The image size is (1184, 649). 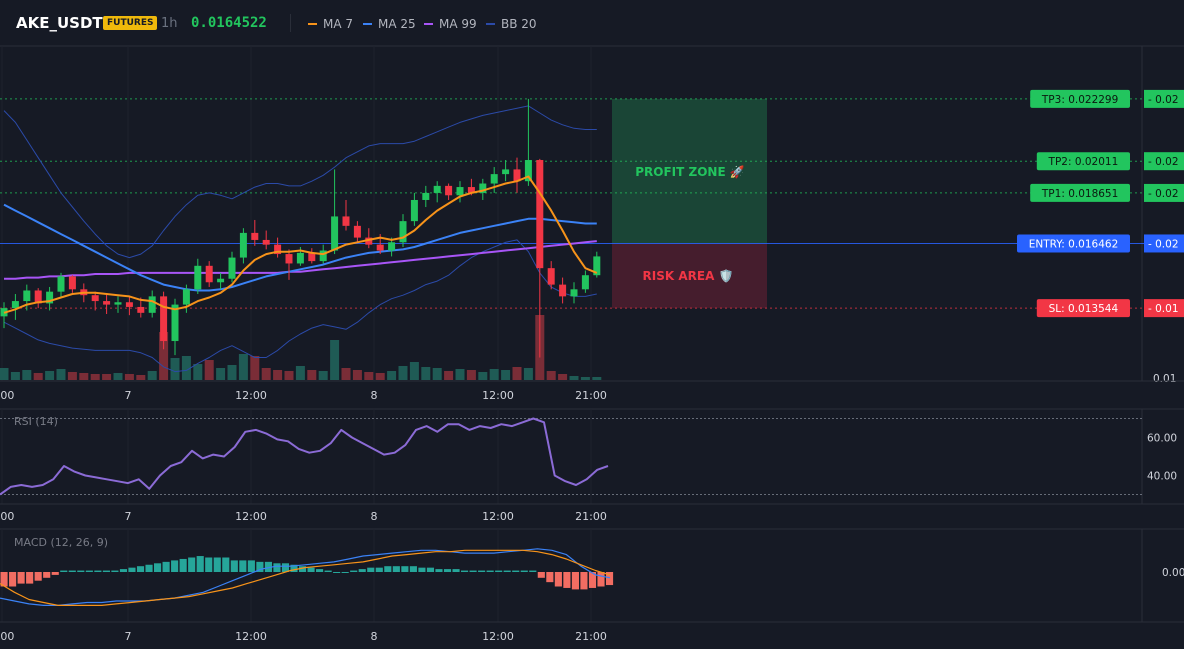 I want to click on timeframe-selector: 1h, so click(x=169, y=23).